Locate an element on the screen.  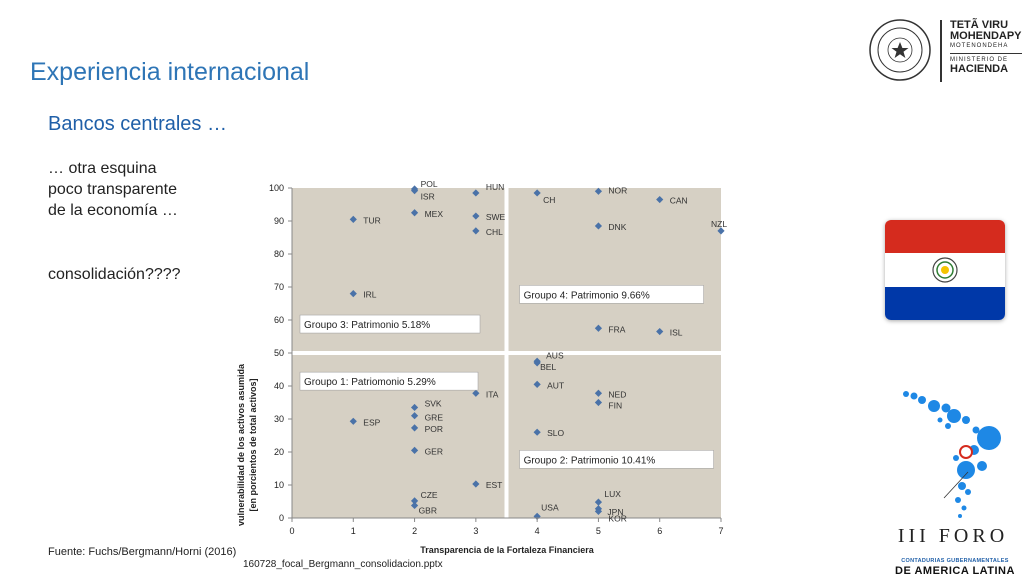
data-point-fra is located at coordinates (598, 328).